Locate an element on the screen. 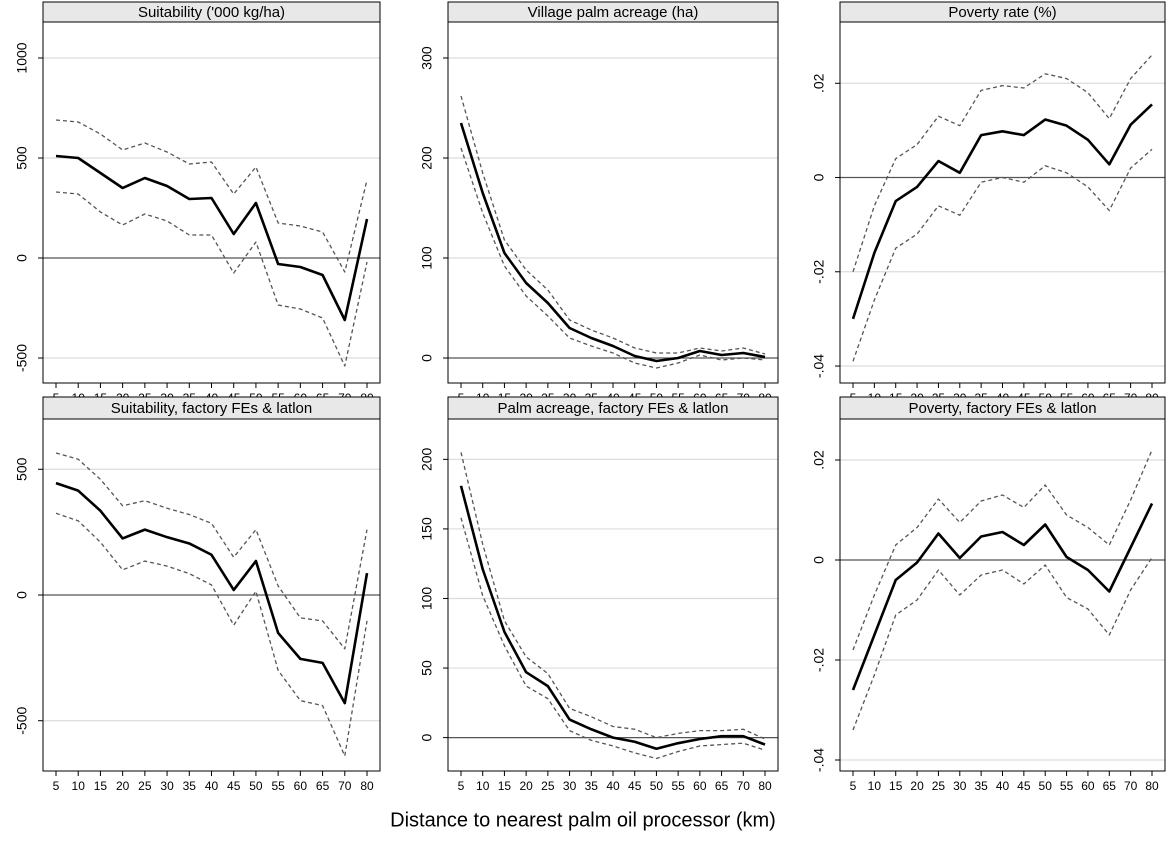 The height and width of the screenshot is (859, 1166). y-tick-label: 150 is located at coordinates (427, 529).